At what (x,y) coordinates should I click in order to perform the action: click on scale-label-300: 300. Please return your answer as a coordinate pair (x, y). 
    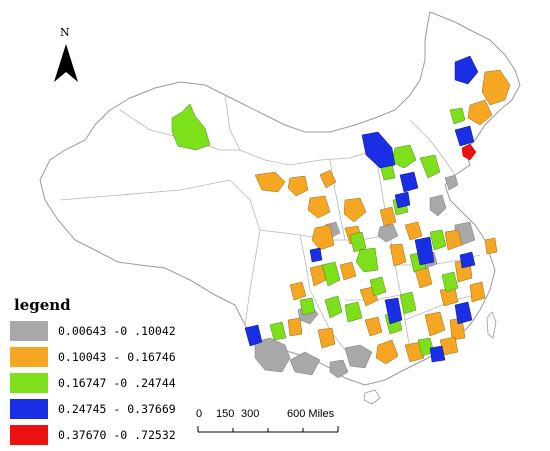
    Looking at the image, I should click on (250, 414).